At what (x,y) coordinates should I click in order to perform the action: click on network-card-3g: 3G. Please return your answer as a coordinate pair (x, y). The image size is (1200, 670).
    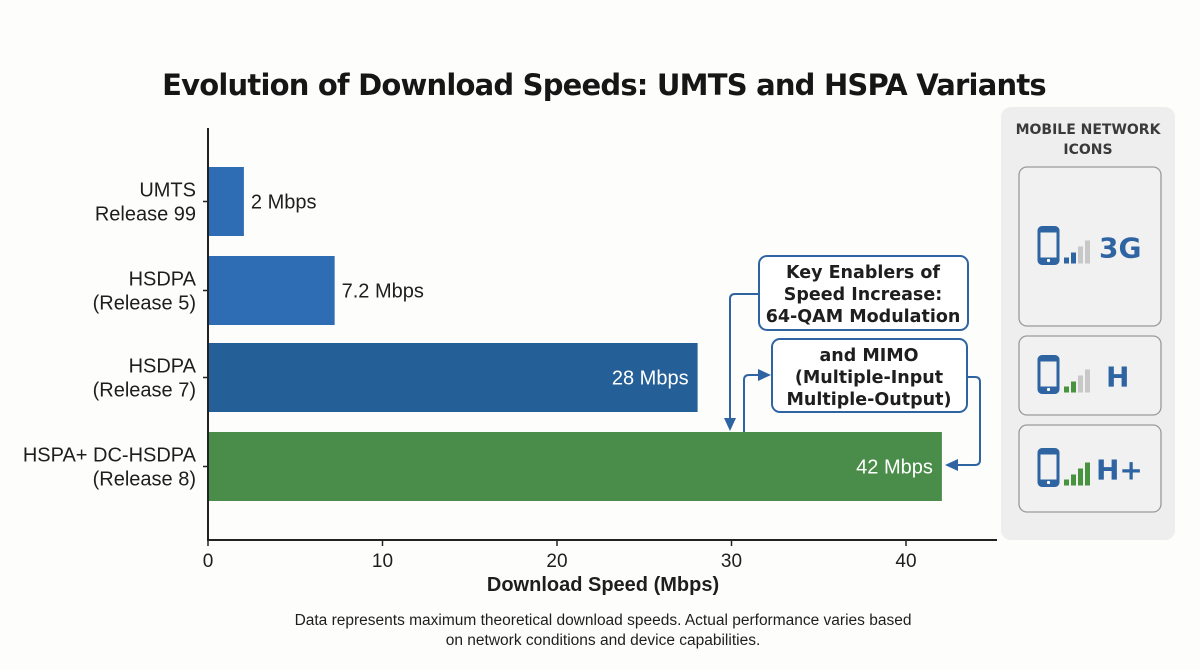
    Looking at the image, I should click on (1090, 246).